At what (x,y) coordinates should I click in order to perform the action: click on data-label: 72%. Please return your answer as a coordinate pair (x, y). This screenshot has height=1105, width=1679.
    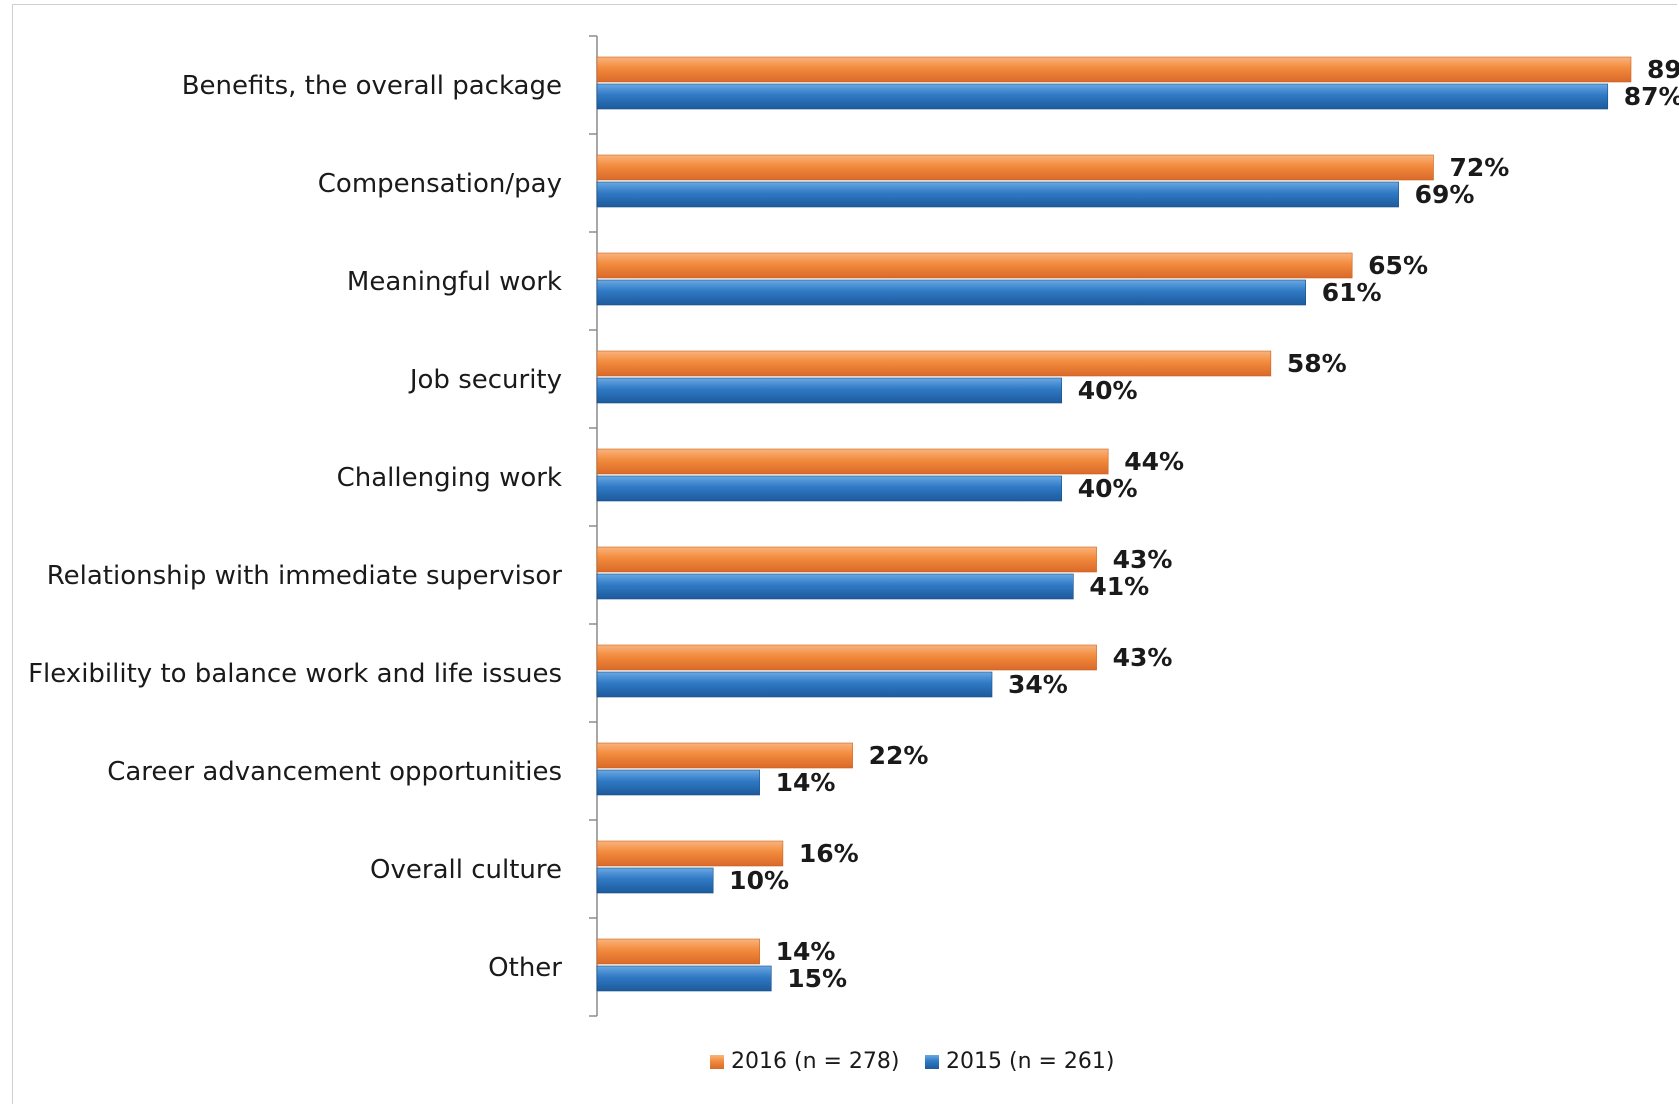
    Looking at the image, I should click on (1479, 167).